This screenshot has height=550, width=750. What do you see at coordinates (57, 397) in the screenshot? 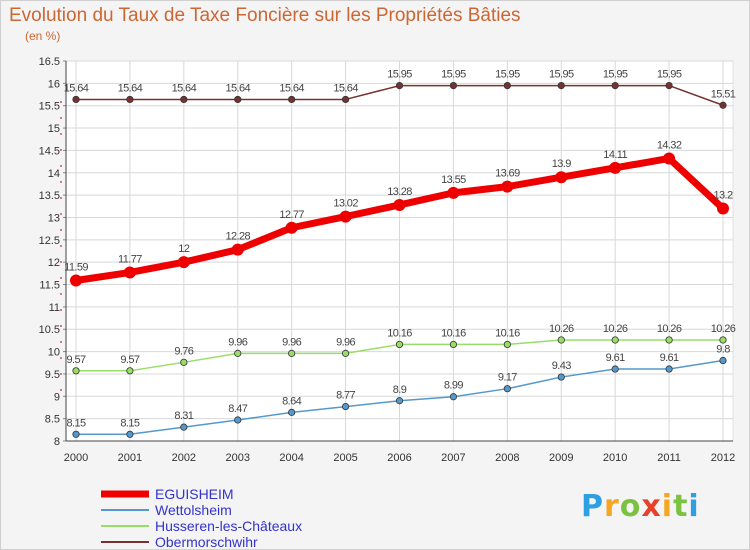
I see `y-tick-label: 9` at bounding box center [57, 397].